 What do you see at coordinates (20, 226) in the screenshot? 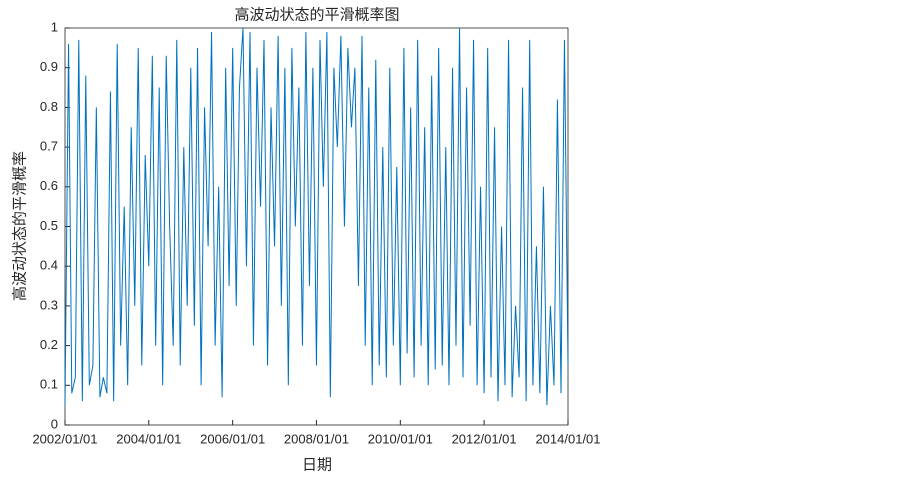
I see `y-axis-label: 高波动状态的平滑概率` at bounding box center [20, 226].